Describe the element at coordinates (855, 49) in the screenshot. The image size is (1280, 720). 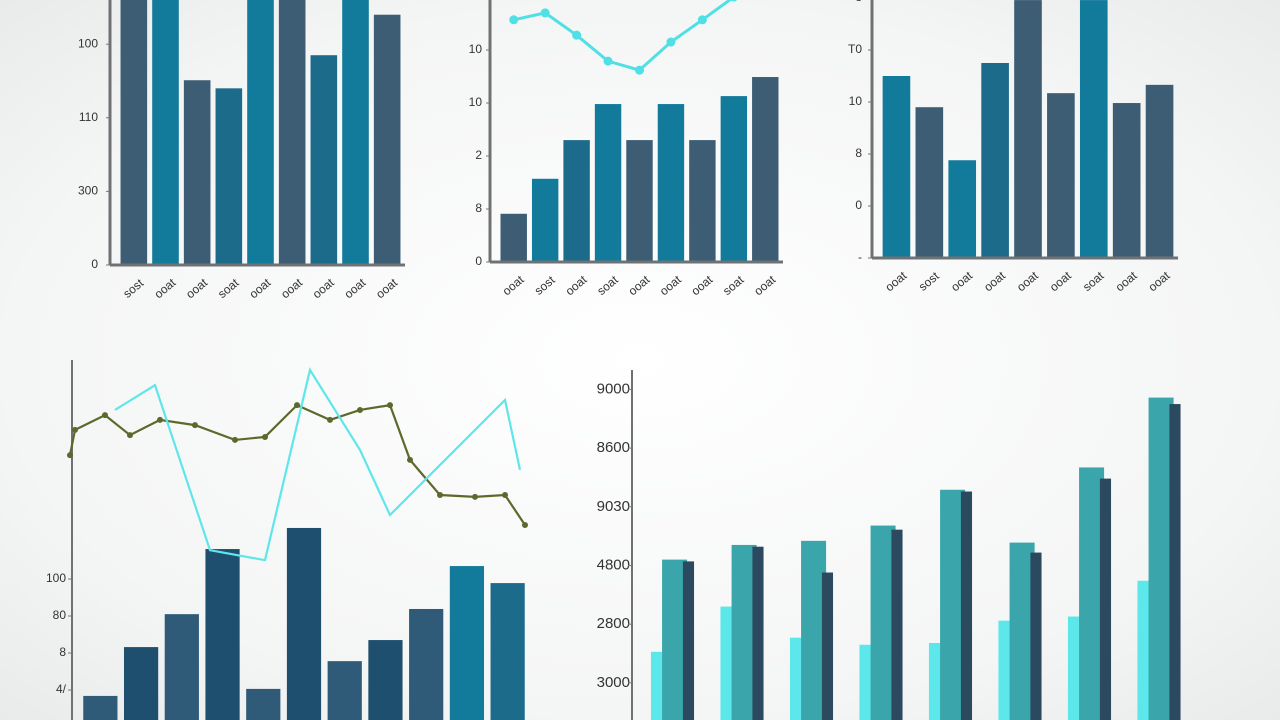
I see `y-tick-label: T0` at that location.